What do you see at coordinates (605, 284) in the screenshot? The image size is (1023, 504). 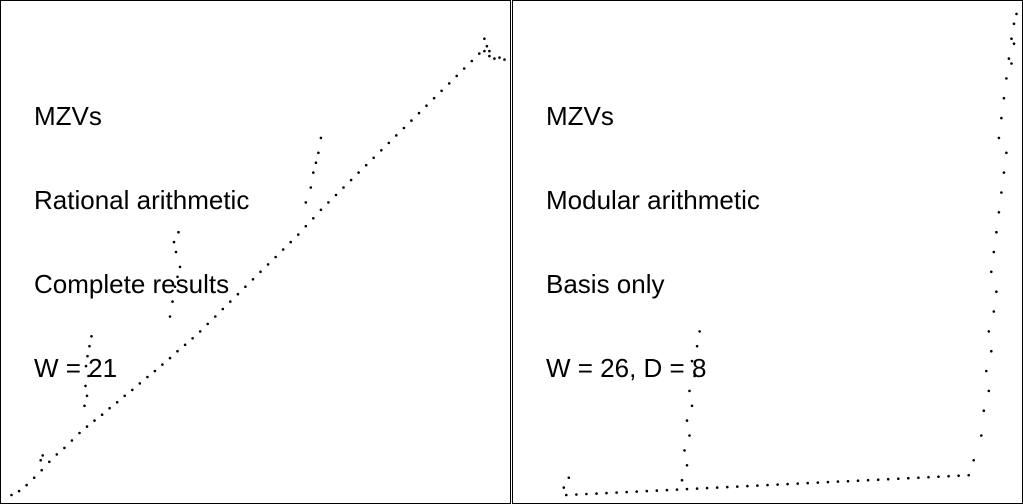 I see `caption-line-3: Basis only` at bounding box center [605, 284].